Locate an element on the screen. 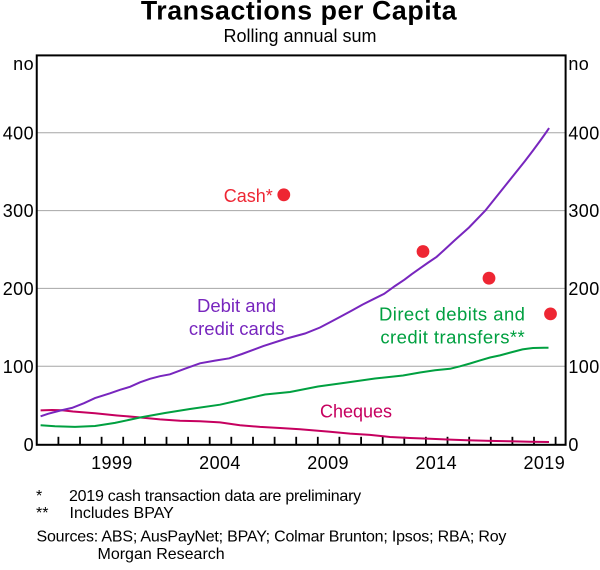 The height and width of the screenshot is (570, 600). svg-text: Rolling annual sum is located at coordinates (299, 36).